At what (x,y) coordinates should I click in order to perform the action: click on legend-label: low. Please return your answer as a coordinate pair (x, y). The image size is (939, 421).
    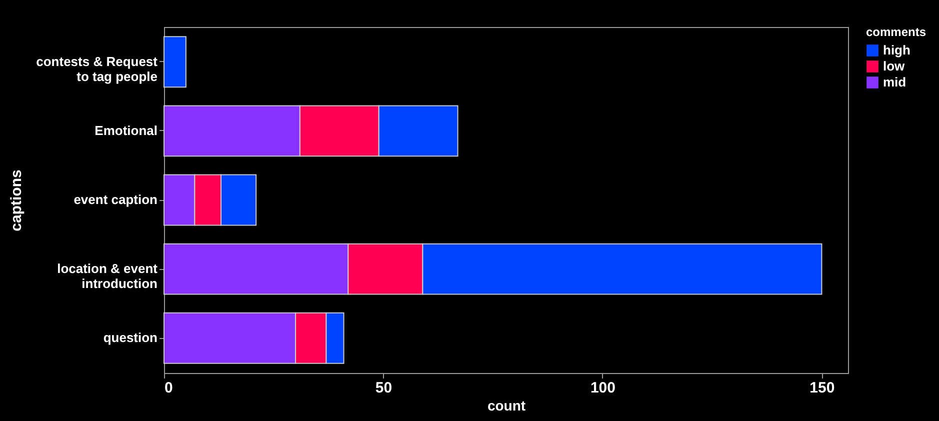
    Looking at the image, I should click on (894, 66).